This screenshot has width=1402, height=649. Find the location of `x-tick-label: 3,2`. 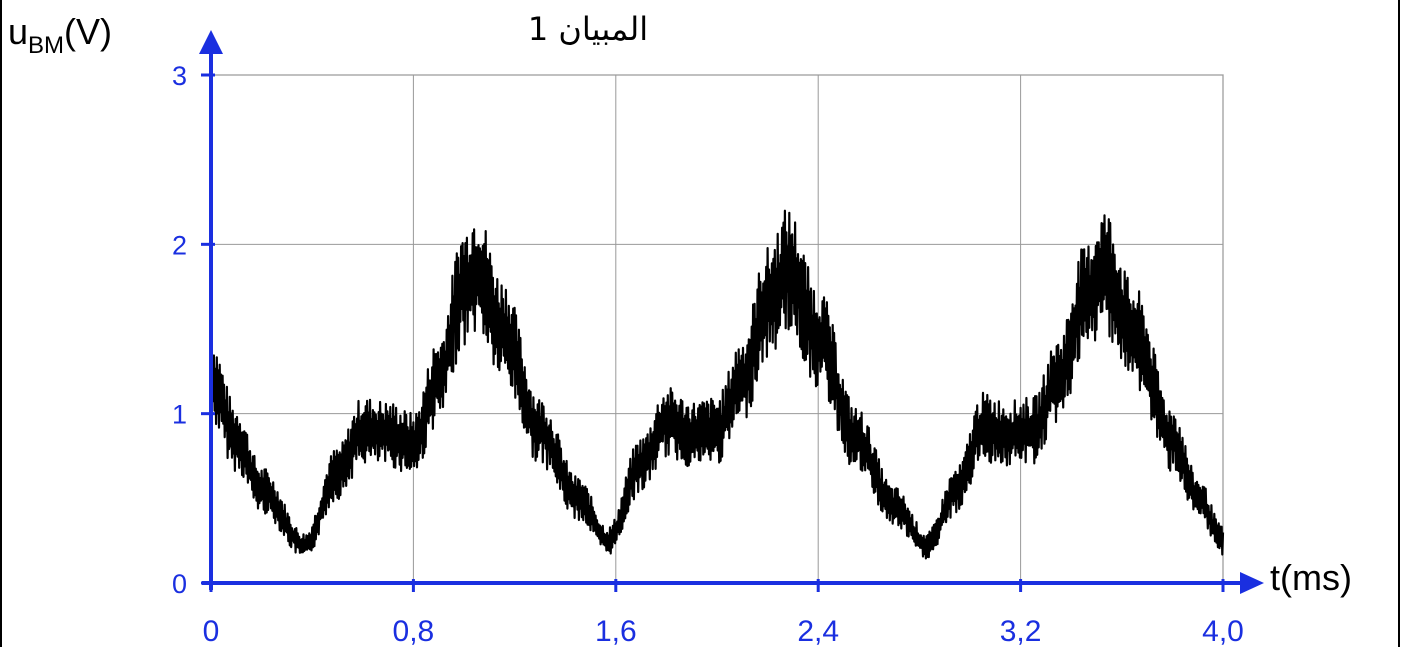

x-tick-label: 3,2 is located at coordinates (1021, 631).